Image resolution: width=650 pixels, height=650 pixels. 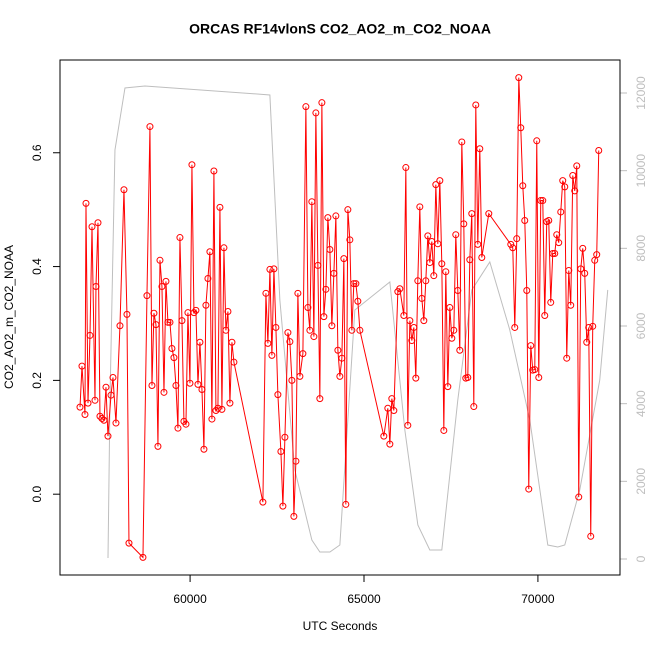 What do you see at coordinates (641, 481) in the screenshot?
I see `y2-tick-label: 2000` at bounding box center [641, 481].